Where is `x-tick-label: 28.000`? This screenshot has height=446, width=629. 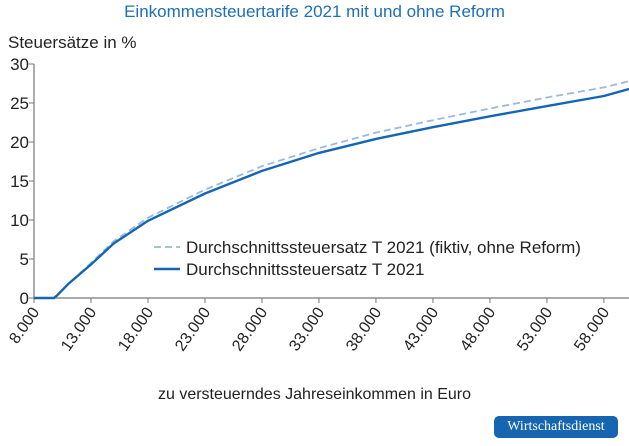 x-tick-label: 28.000 is located at coordinates (250, 329).